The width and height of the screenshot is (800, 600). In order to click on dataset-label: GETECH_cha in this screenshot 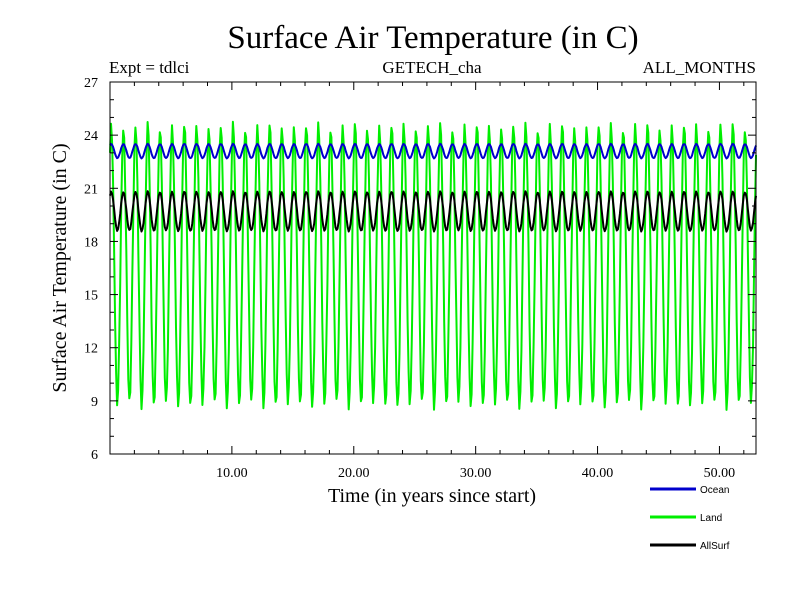, I will do `click(432, 67)`.